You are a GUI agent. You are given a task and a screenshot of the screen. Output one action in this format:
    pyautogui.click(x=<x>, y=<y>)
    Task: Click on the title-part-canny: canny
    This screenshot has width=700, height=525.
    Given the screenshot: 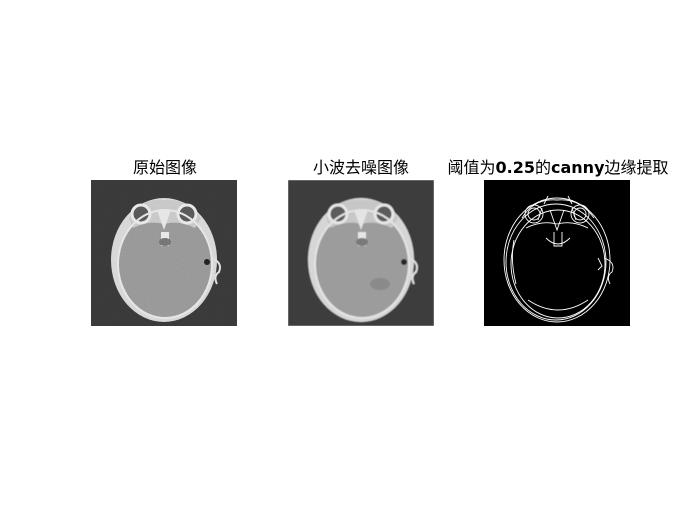 What is the action you would take?
    pyautogui.click(x=578, y=167)
    